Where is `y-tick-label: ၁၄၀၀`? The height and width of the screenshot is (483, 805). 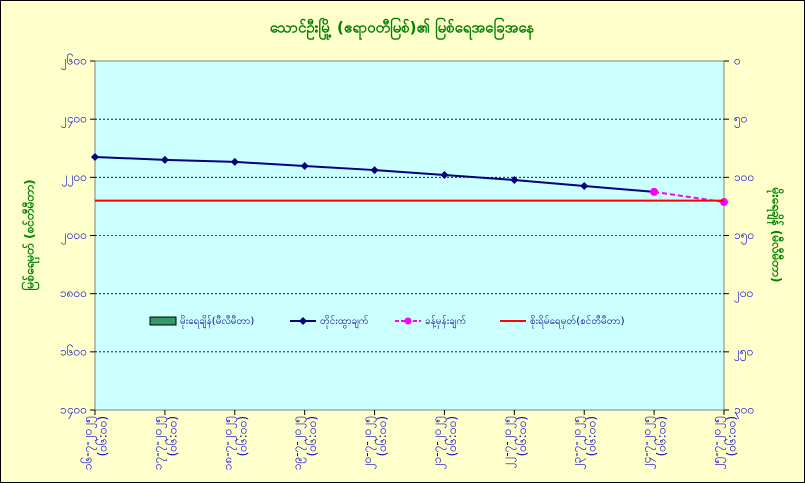 y-tick-label: ၁၄၀၀ is located at coordinates (73, 411).